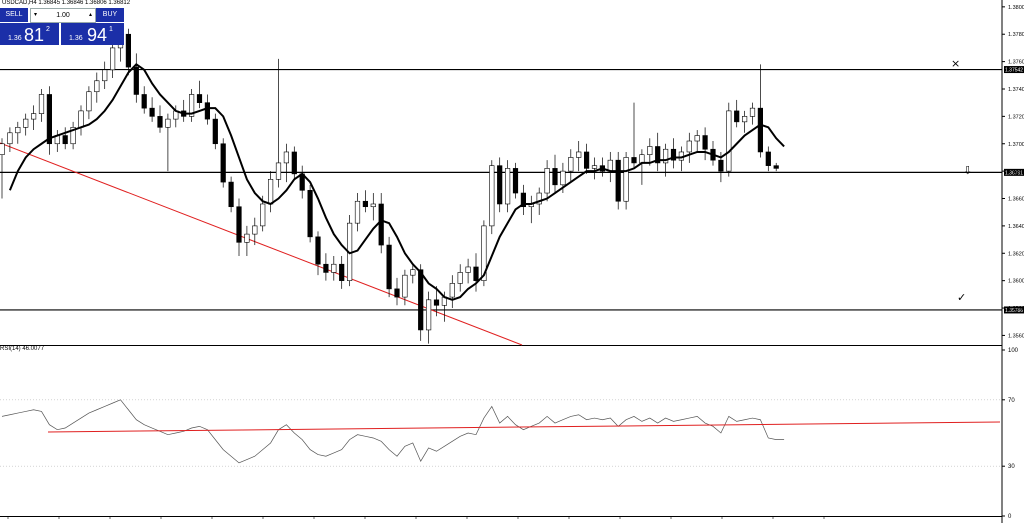  I want to click on price-tick-label: 1.35605, so click(1016, 336).